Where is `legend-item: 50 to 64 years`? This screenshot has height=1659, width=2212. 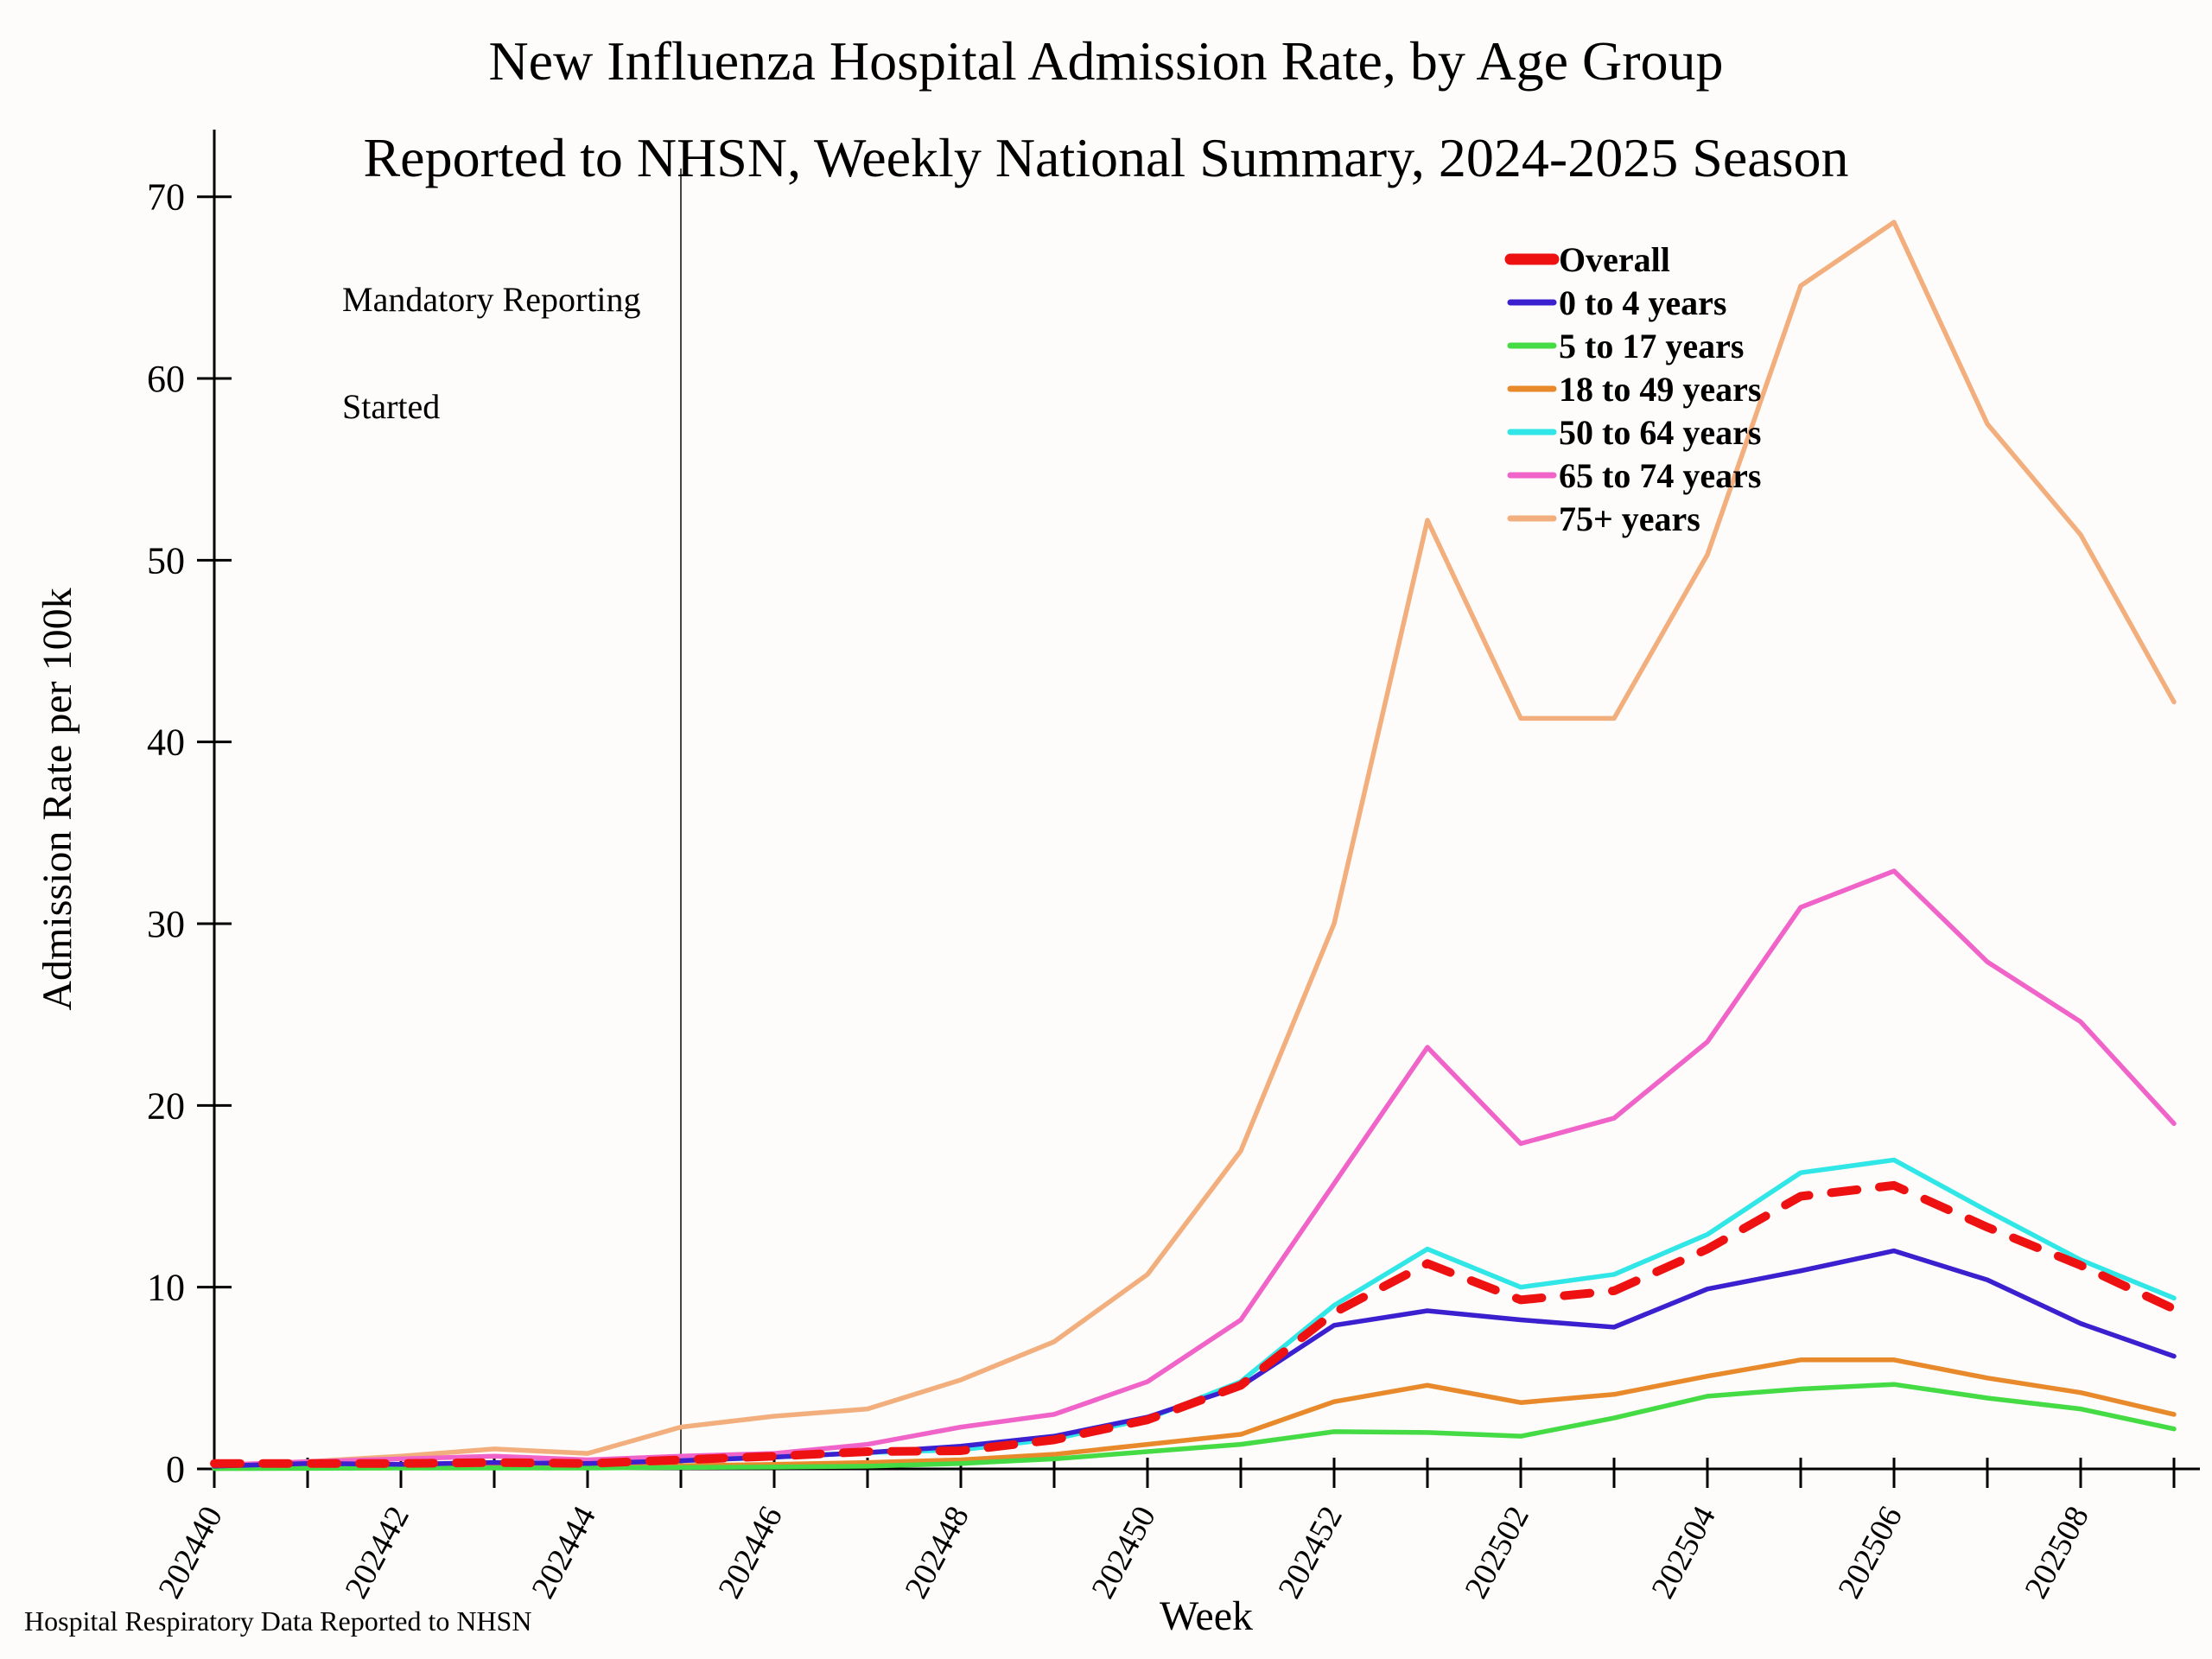 legend-item: 50 to 64 years is located at coordinates (1634, 432).